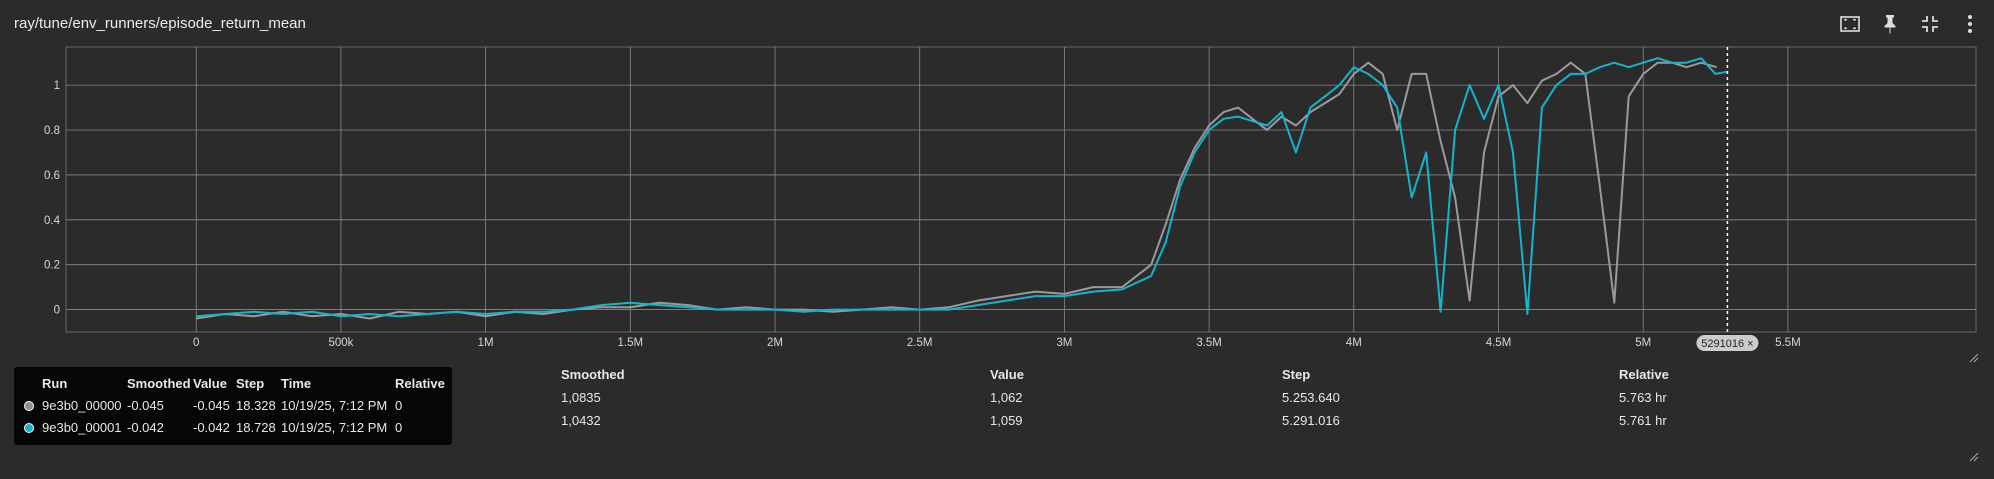 This screenshot has width=1994, height=479. Describe the element at coordinates (57, 311) in the screenshot. I see `y-tick-label: 0` at that location.